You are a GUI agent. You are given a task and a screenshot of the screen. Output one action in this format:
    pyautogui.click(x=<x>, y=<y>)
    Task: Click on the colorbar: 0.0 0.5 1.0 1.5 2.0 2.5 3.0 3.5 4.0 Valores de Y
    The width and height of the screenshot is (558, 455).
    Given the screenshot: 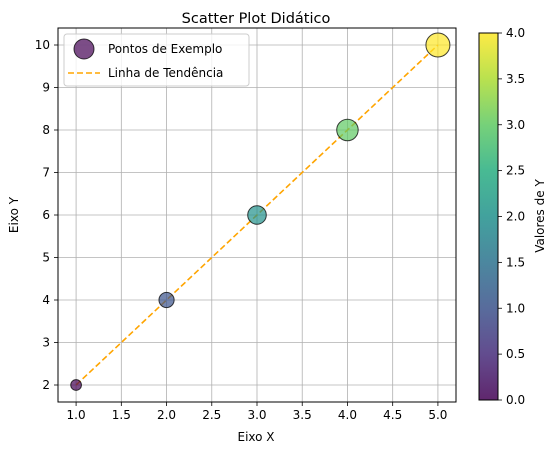 What is the action you would take?
    pyautogui.click(x=512, y=216)
    